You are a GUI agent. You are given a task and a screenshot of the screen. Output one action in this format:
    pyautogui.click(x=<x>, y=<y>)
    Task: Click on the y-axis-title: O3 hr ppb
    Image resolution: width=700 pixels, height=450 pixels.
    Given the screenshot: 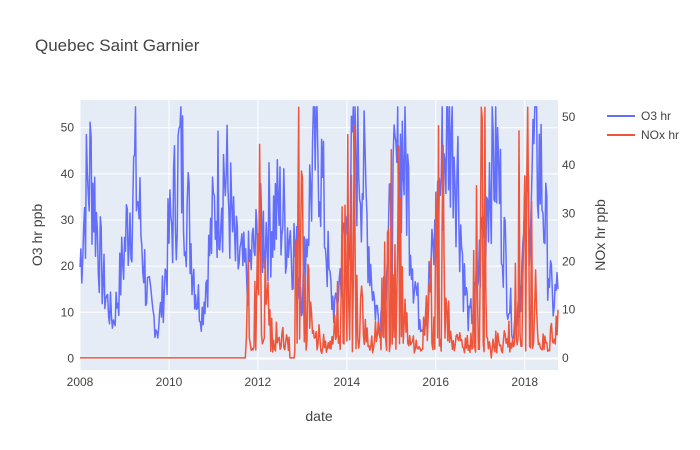 What is the action you would take?
    pyautogui.click(x=37, y=235)
    